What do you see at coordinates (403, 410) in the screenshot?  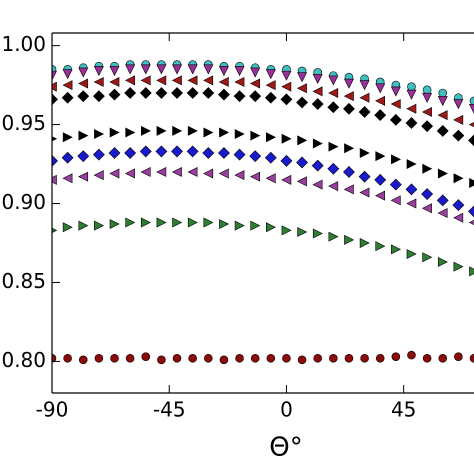 I see `x-tick-label: 45` at bounding box center [403, 410].